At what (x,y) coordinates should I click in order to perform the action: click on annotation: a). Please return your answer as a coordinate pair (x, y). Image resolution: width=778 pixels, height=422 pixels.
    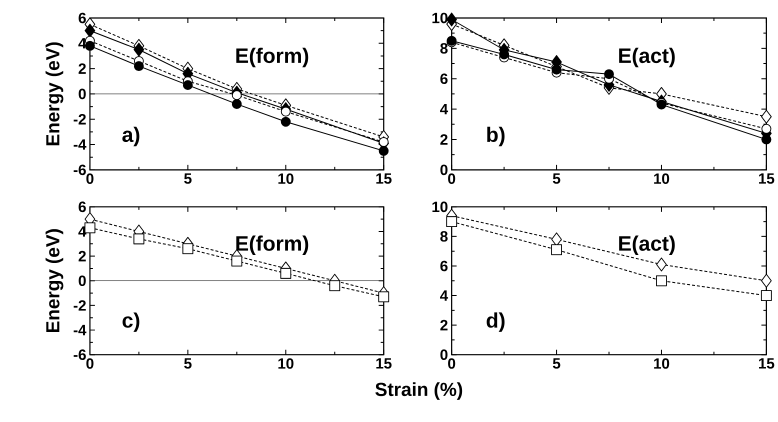
    Looking at the image, I should click on (131, 136).